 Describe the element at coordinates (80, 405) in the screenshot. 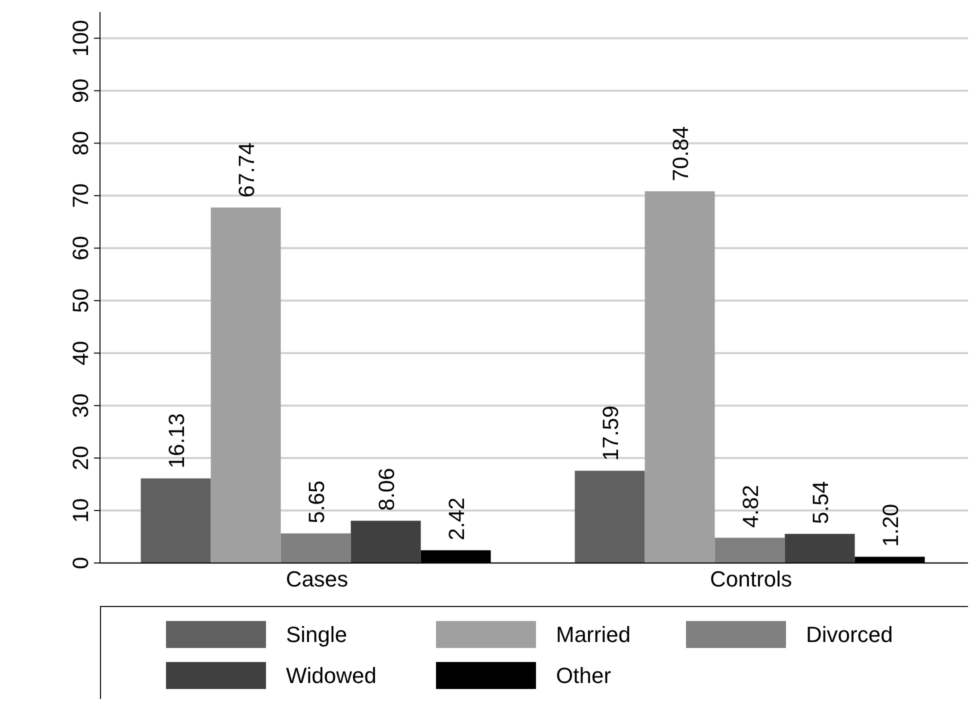

I see `y-tick-label: 30` at that location.